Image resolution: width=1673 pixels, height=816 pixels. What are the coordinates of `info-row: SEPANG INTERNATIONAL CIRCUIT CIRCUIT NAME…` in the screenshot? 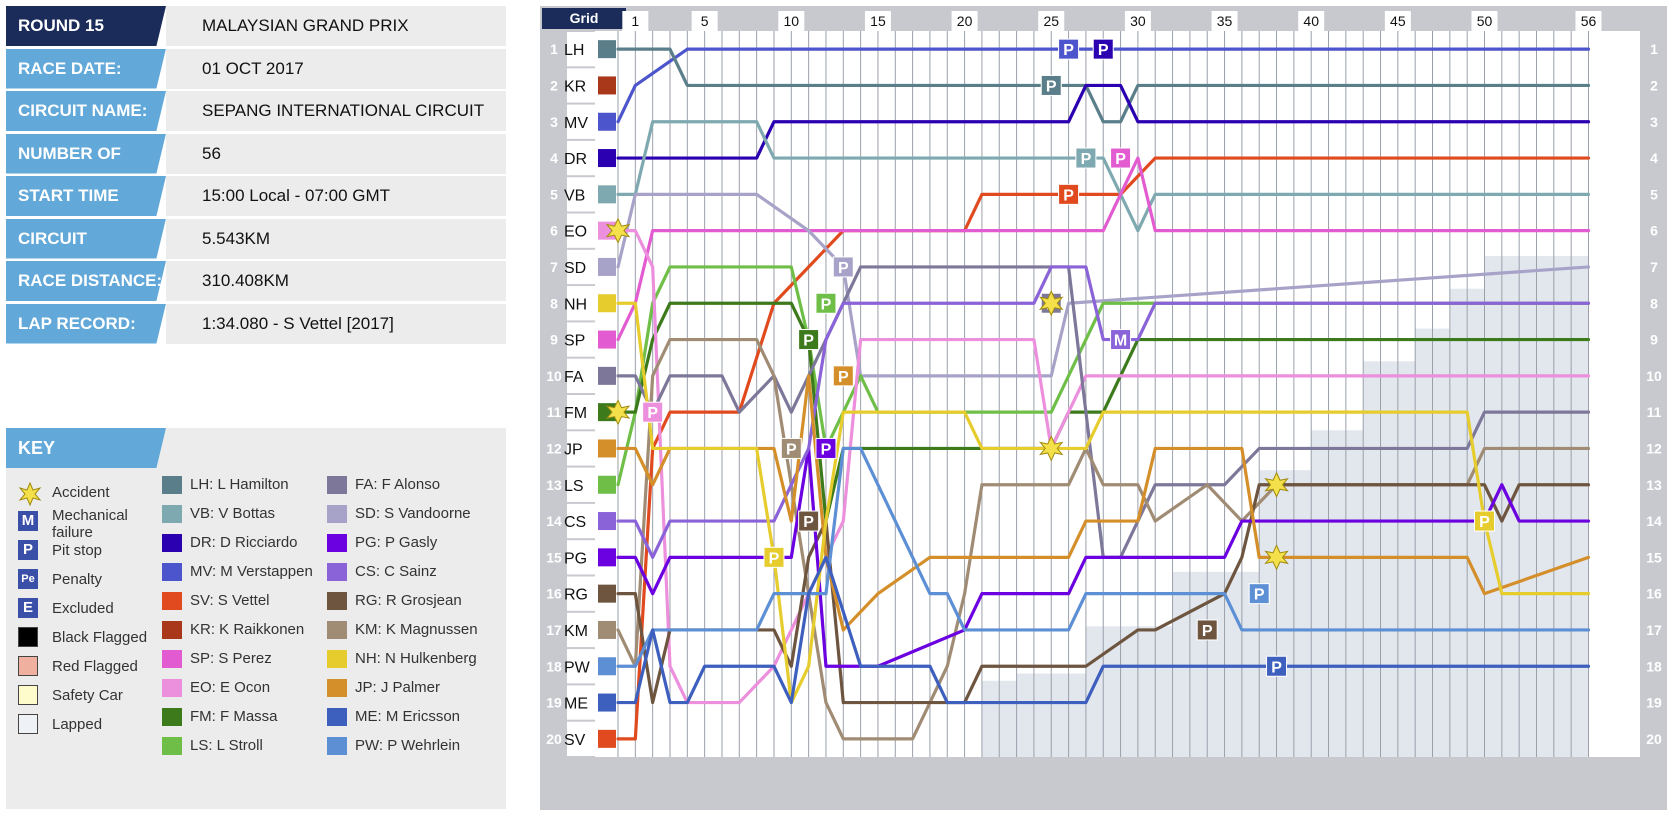 It's located at (256, 111).